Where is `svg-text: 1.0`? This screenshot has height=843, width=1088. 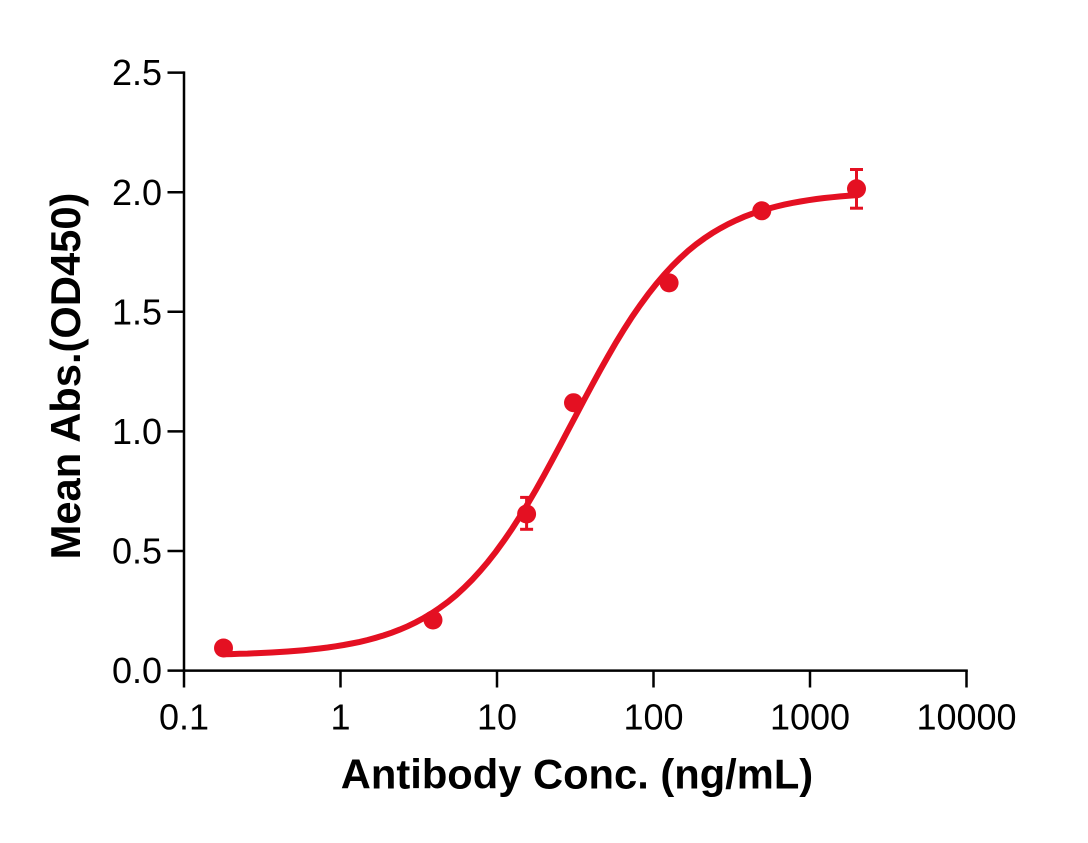 svg-text: 1.0 is located at coordinates (137, 431).